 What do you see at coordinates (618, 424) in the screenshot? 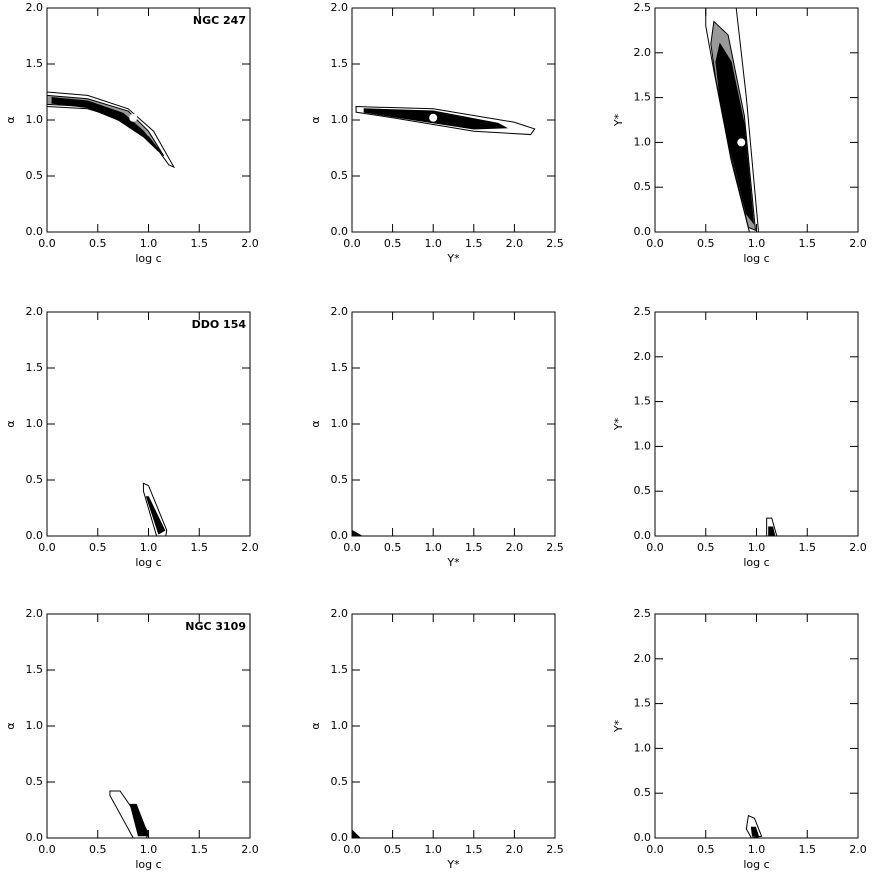
I see `y-axis-label: Υ*` at bounding box center [618, 424].